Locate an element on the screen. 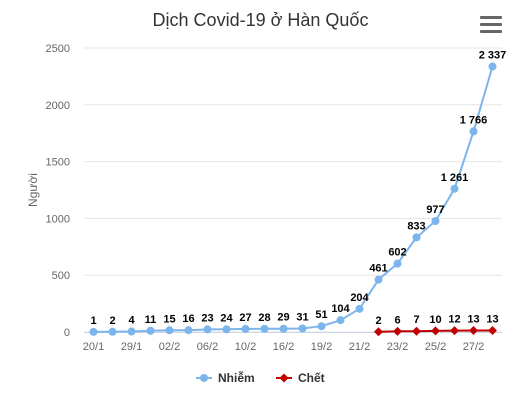  x-tick-label: 29/1 is located at coordinates (131, 347).